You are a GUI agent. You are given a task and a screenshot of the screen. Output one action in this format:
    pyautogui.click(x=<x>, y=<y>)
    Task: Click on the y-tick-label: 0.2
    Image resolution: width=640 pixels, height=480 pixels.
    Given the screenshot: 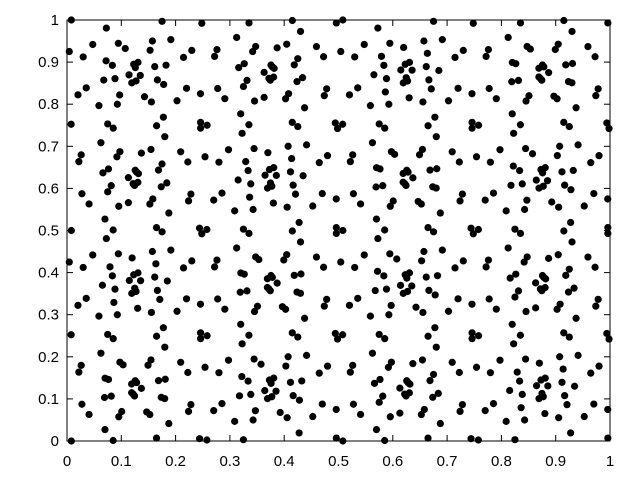 What is the action you would take?
    pyautogui.click(x=48, y=357)
    